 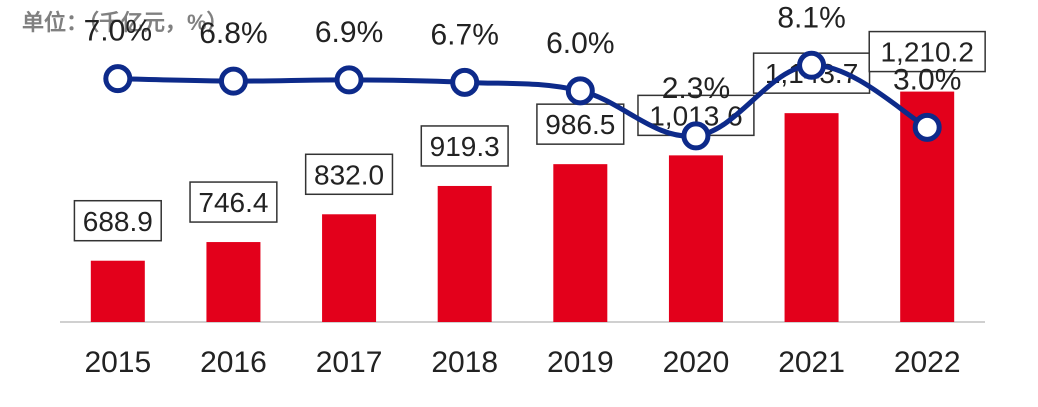 What do you see at coordinates (580, 362) in the screenshot?
I see `x-tick-2019: 2019` at bounding box center [580, 362].